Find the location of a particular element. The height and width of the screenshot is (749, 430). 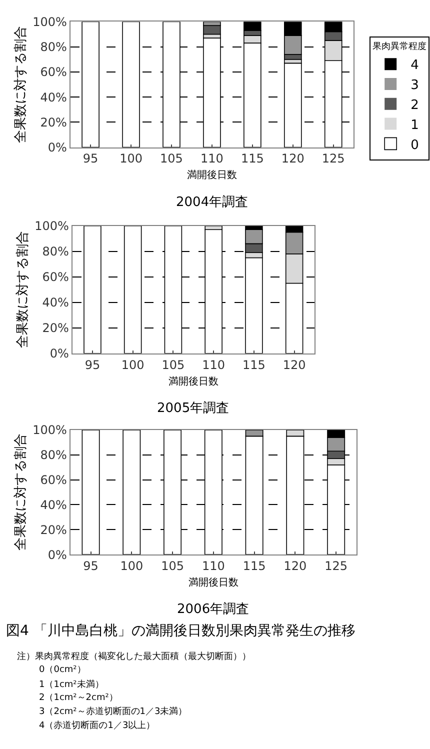

legend-label: 3 is located at coordinates (414, 86).